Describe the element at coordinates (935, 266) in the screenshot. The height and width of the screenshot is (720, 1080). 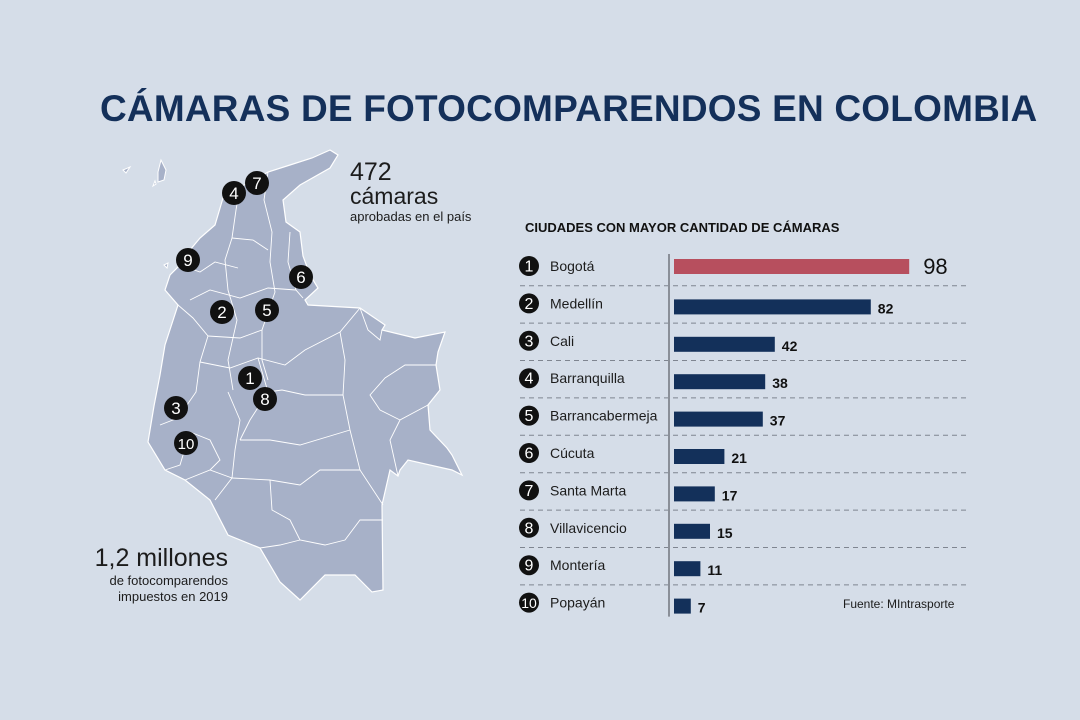
I see `value-label: 98` at that location.